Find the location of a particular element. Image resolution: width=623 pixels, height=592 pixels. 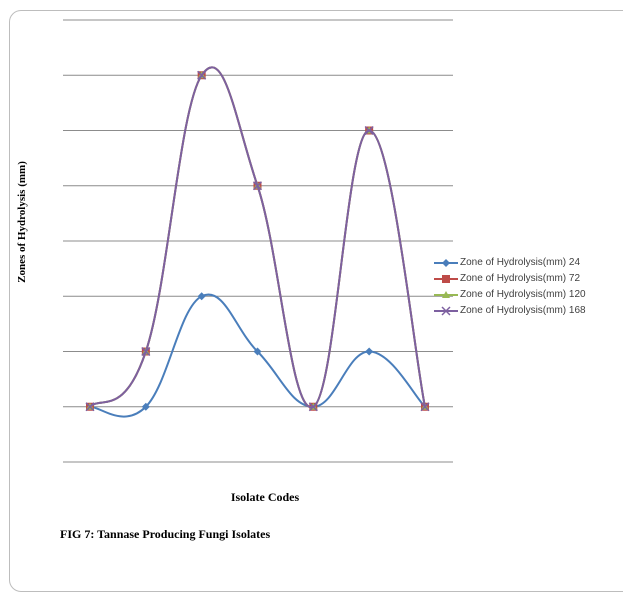

x-axis-label: Isolate Codes is located at coordinates (265, 497).